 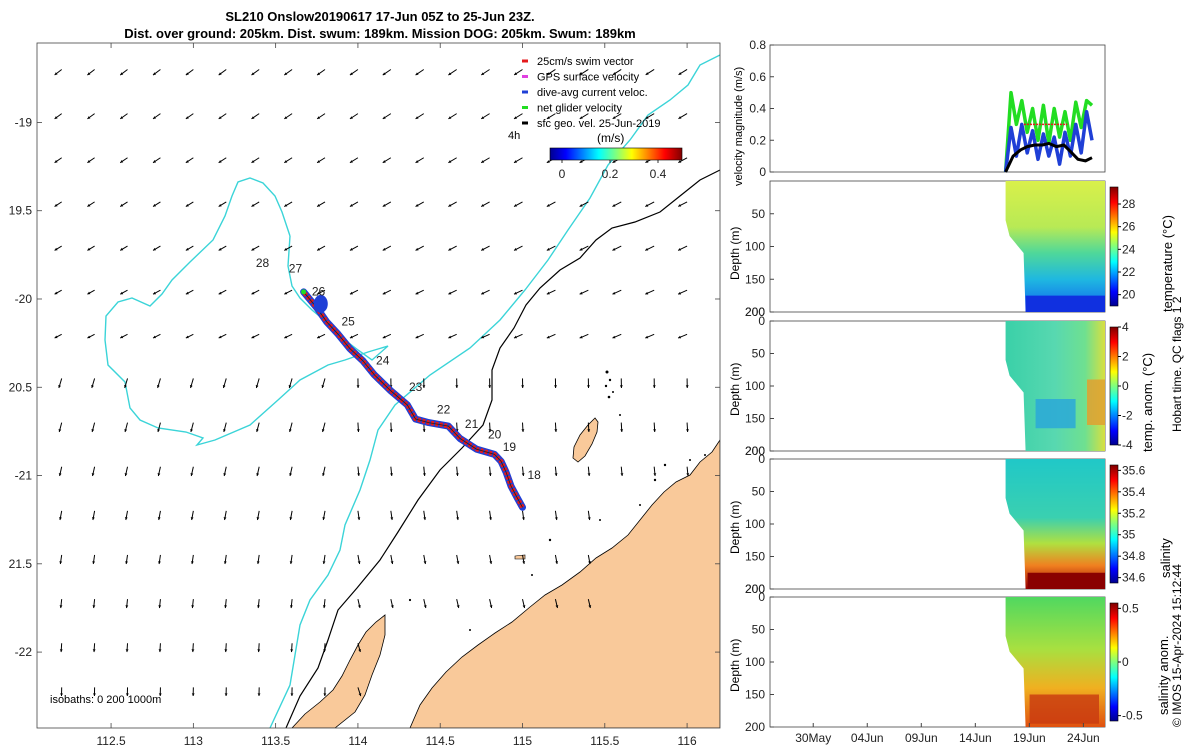 What do you see at coordinates (1132, 716) in the screenshot?
I see `sal_anom-colorbar-label: -0.5` at bounding box center [1132, 716].